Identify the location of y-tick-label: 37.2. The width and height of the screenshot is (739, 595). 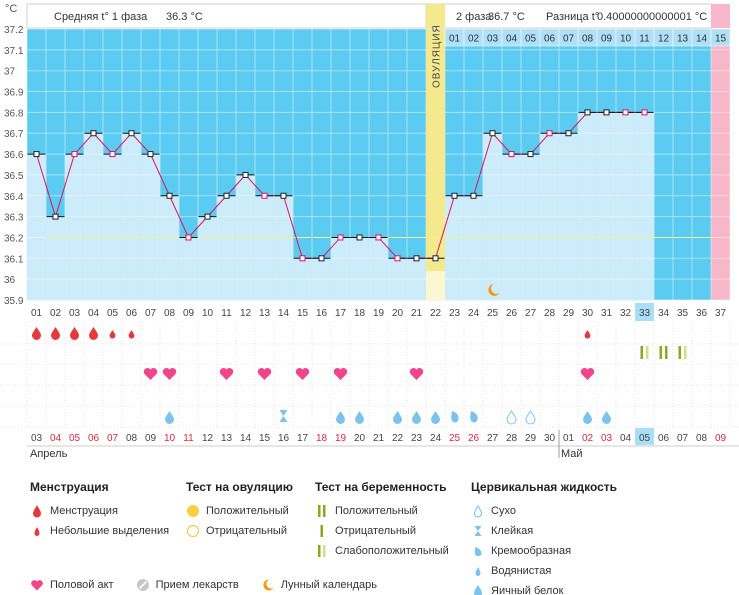
(14, 30).